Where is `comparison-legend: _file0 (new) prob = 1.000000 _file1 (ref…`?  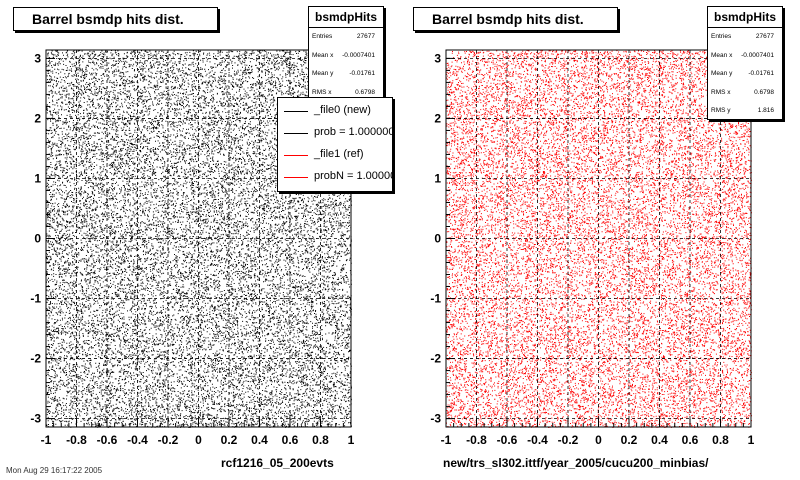 comparison-legend: _file0 (new) prob = 1.000000 _file1 (ref… is located at coordinates (335, 144).